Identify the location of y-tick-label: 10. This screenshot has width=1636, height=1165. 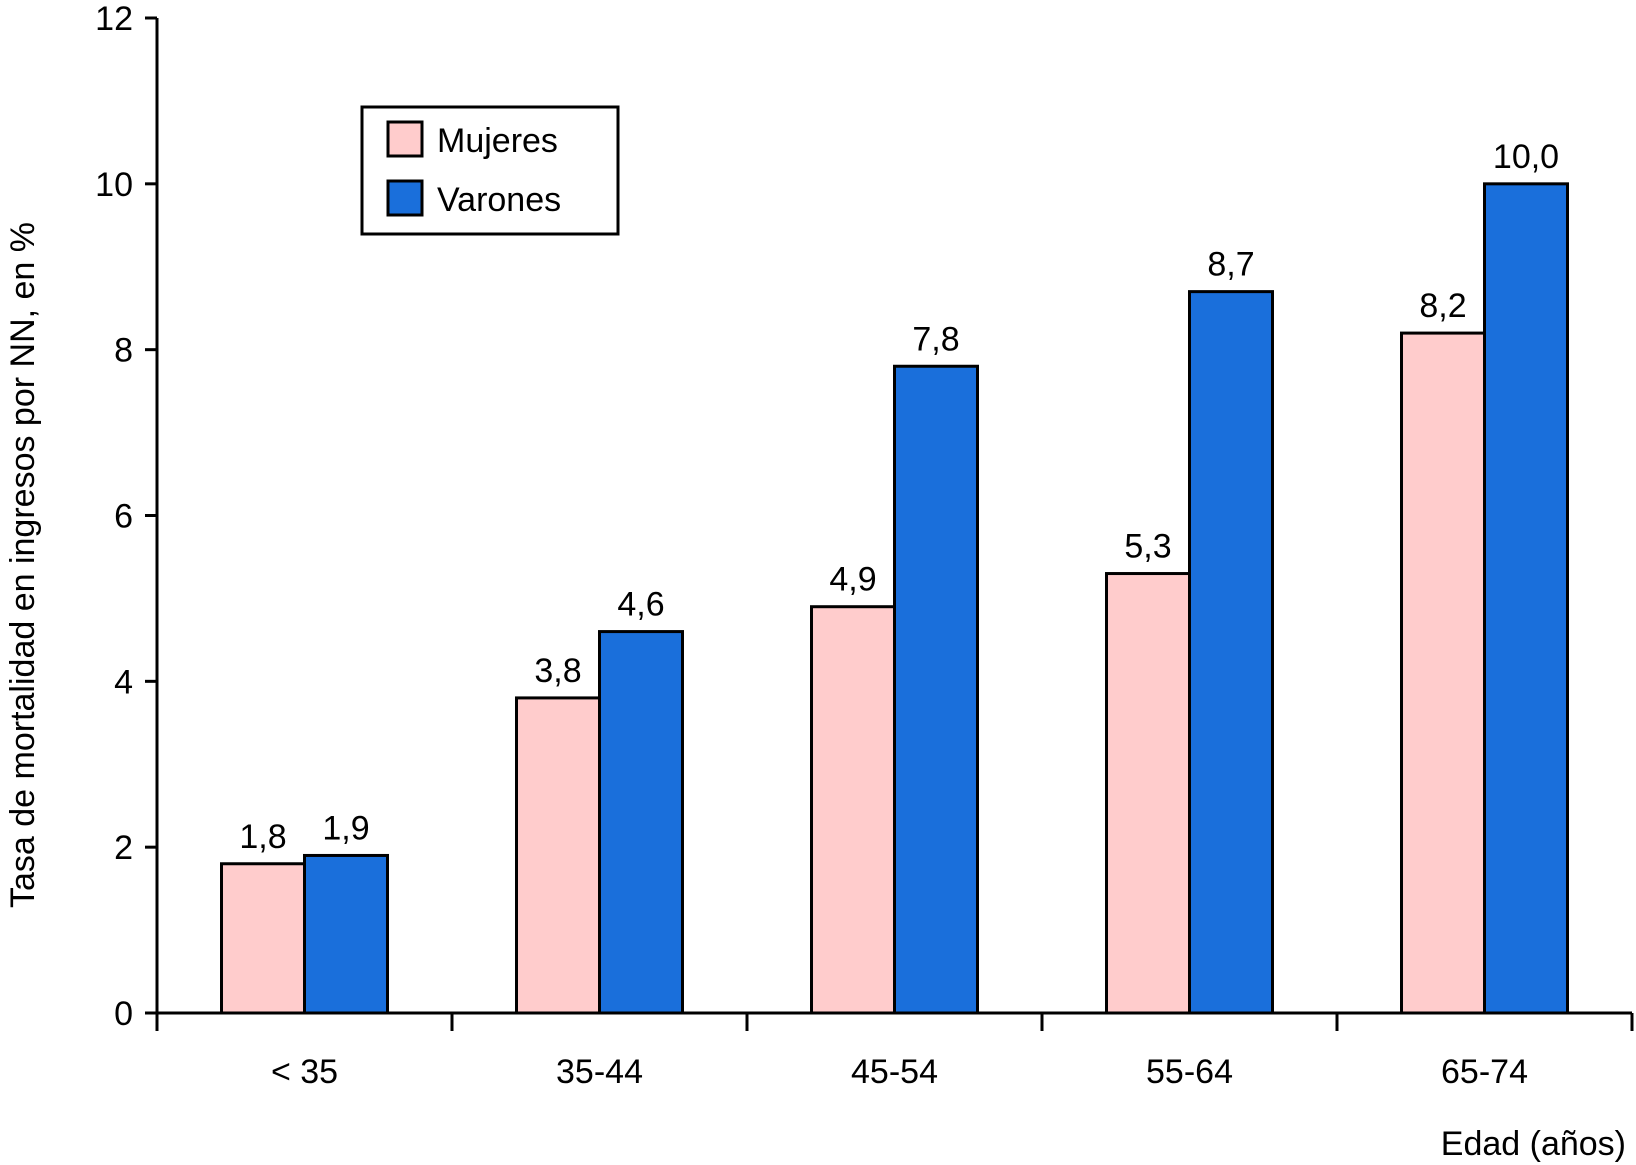
(114, 185).